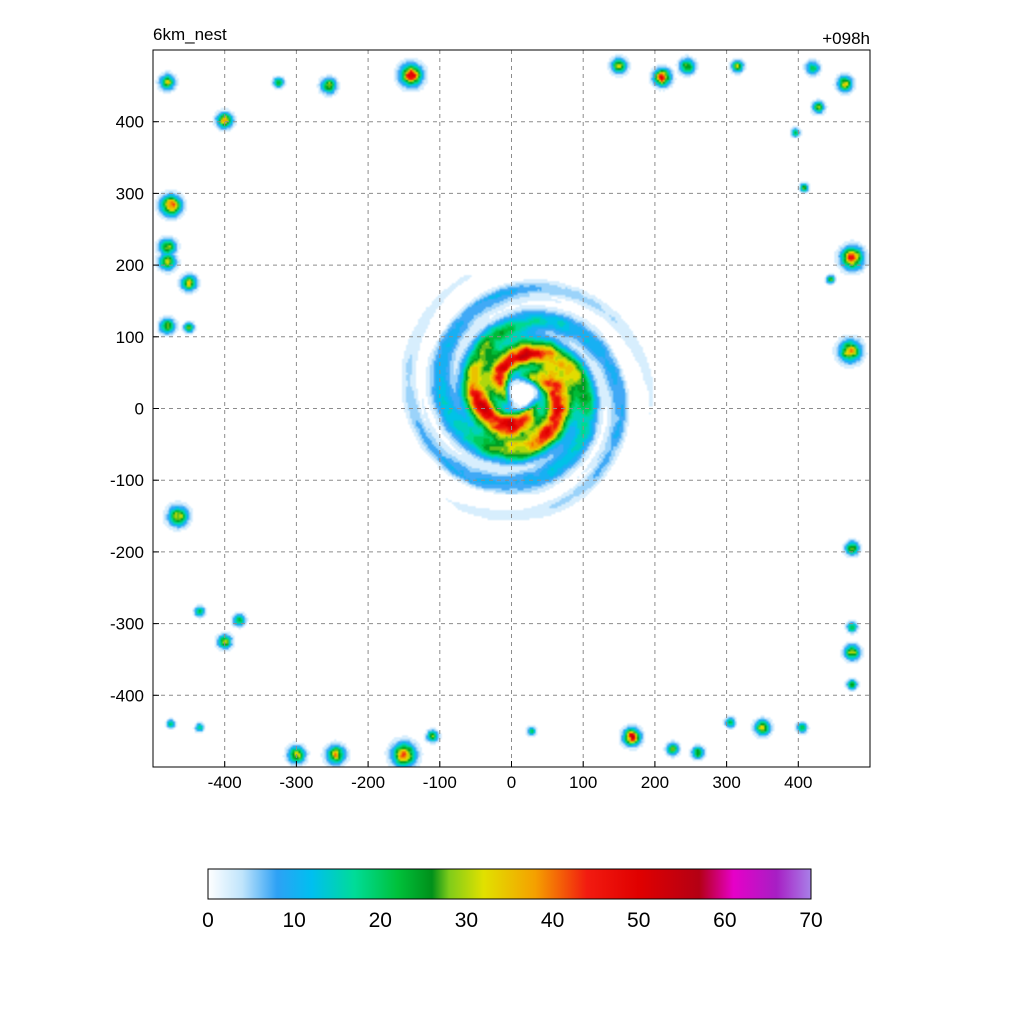  What do you see at coordinates (380, 920) in the screenshot?
I see `colorbar-tick-label: 20` at bounding box center [380, 920].